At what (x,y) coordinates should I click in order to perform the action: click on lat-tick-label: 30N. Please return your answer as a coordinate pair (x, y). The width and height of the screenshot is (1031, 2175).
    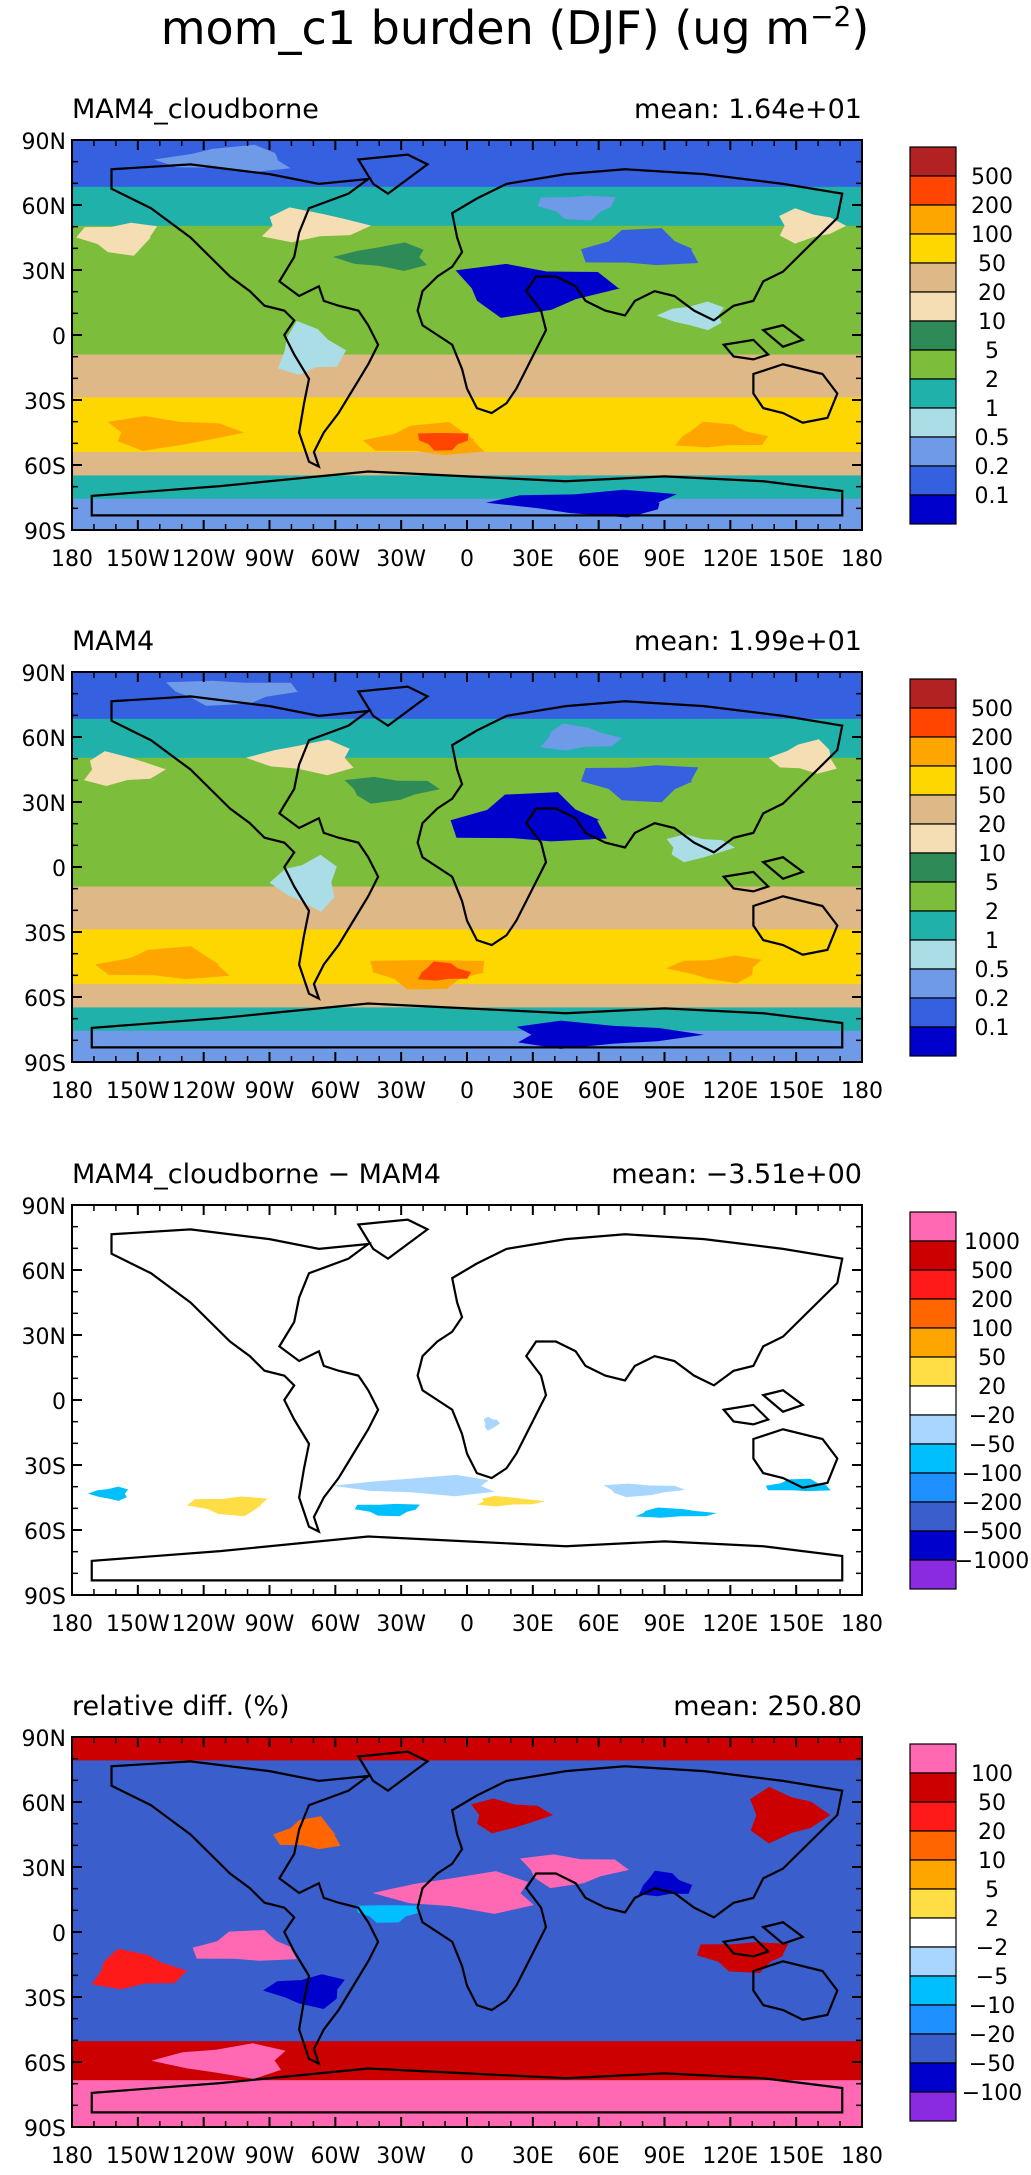
    Looking at the image, I should click on (44, 1869).